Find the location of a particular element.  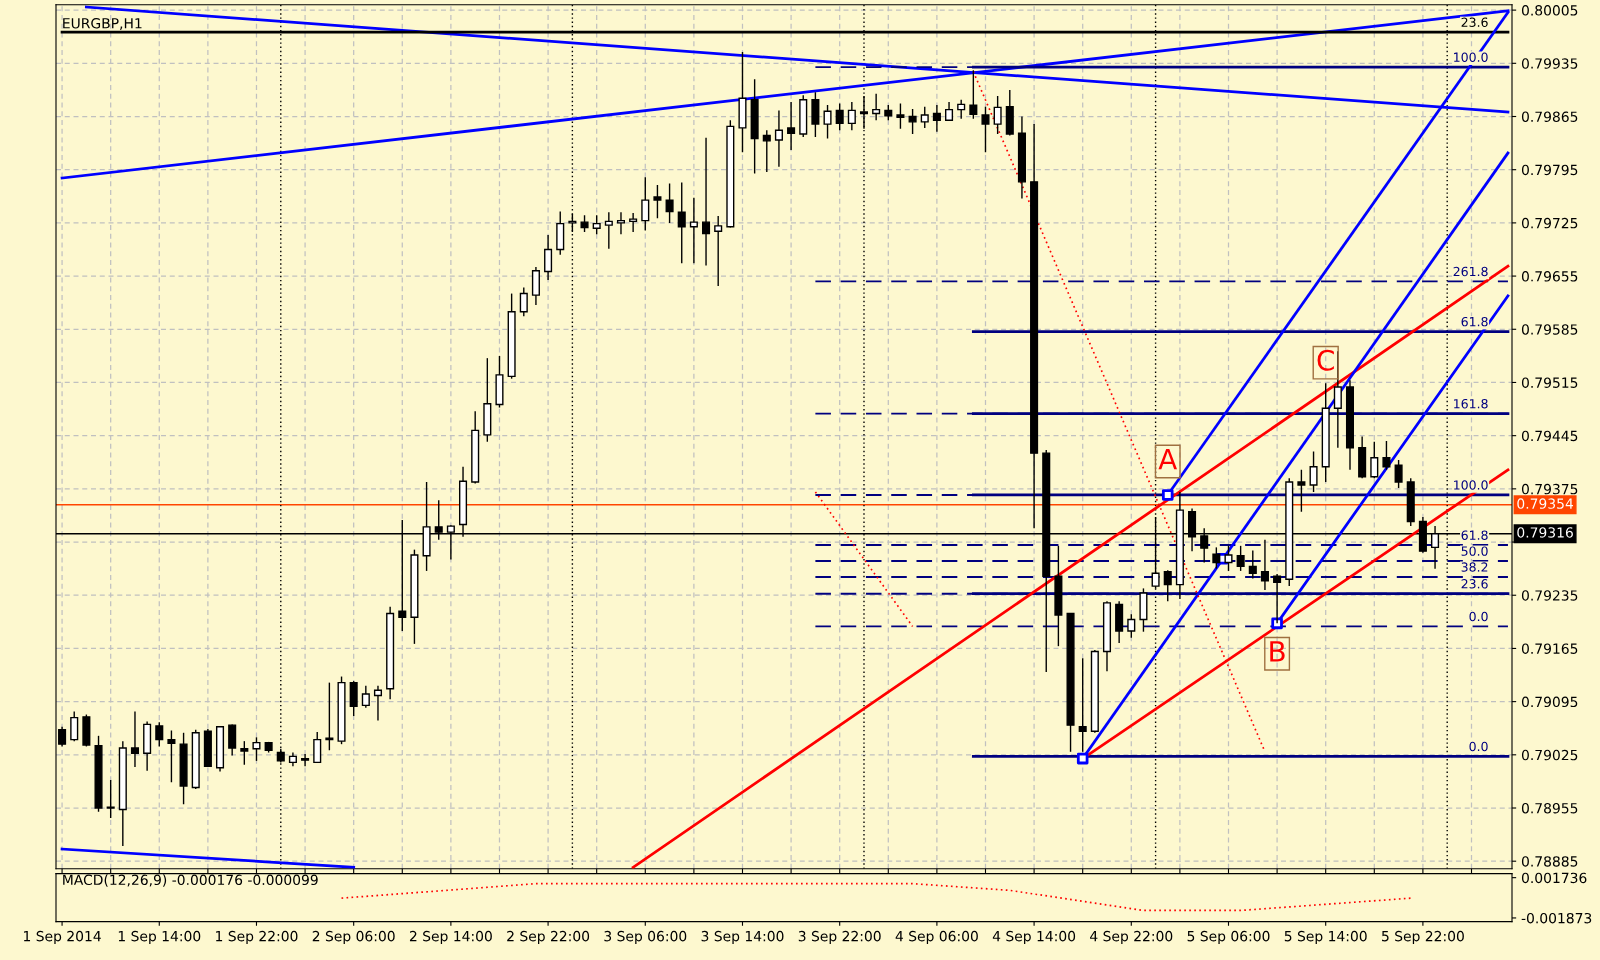

y-tick-label: 0.001736 is located at coordinates (1554, 878).